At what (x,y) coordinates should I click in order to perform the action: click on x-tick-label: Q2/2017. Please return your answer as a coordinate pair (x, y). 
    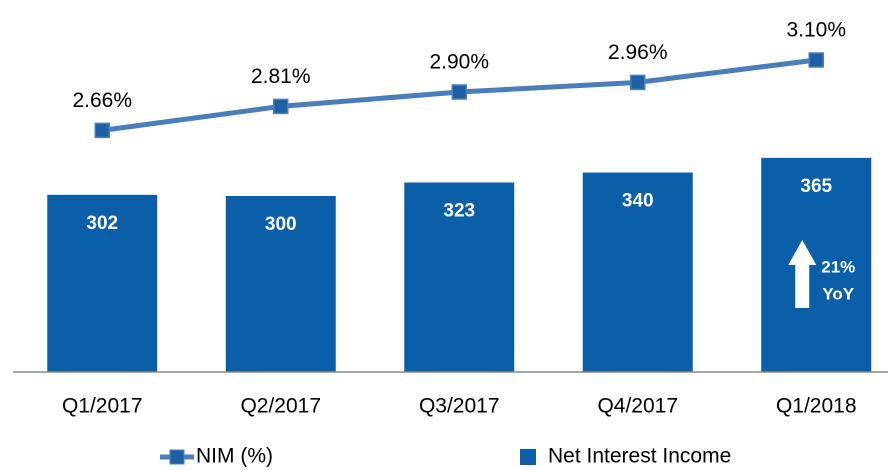
    Looking at the image, I should click on (280, 406).